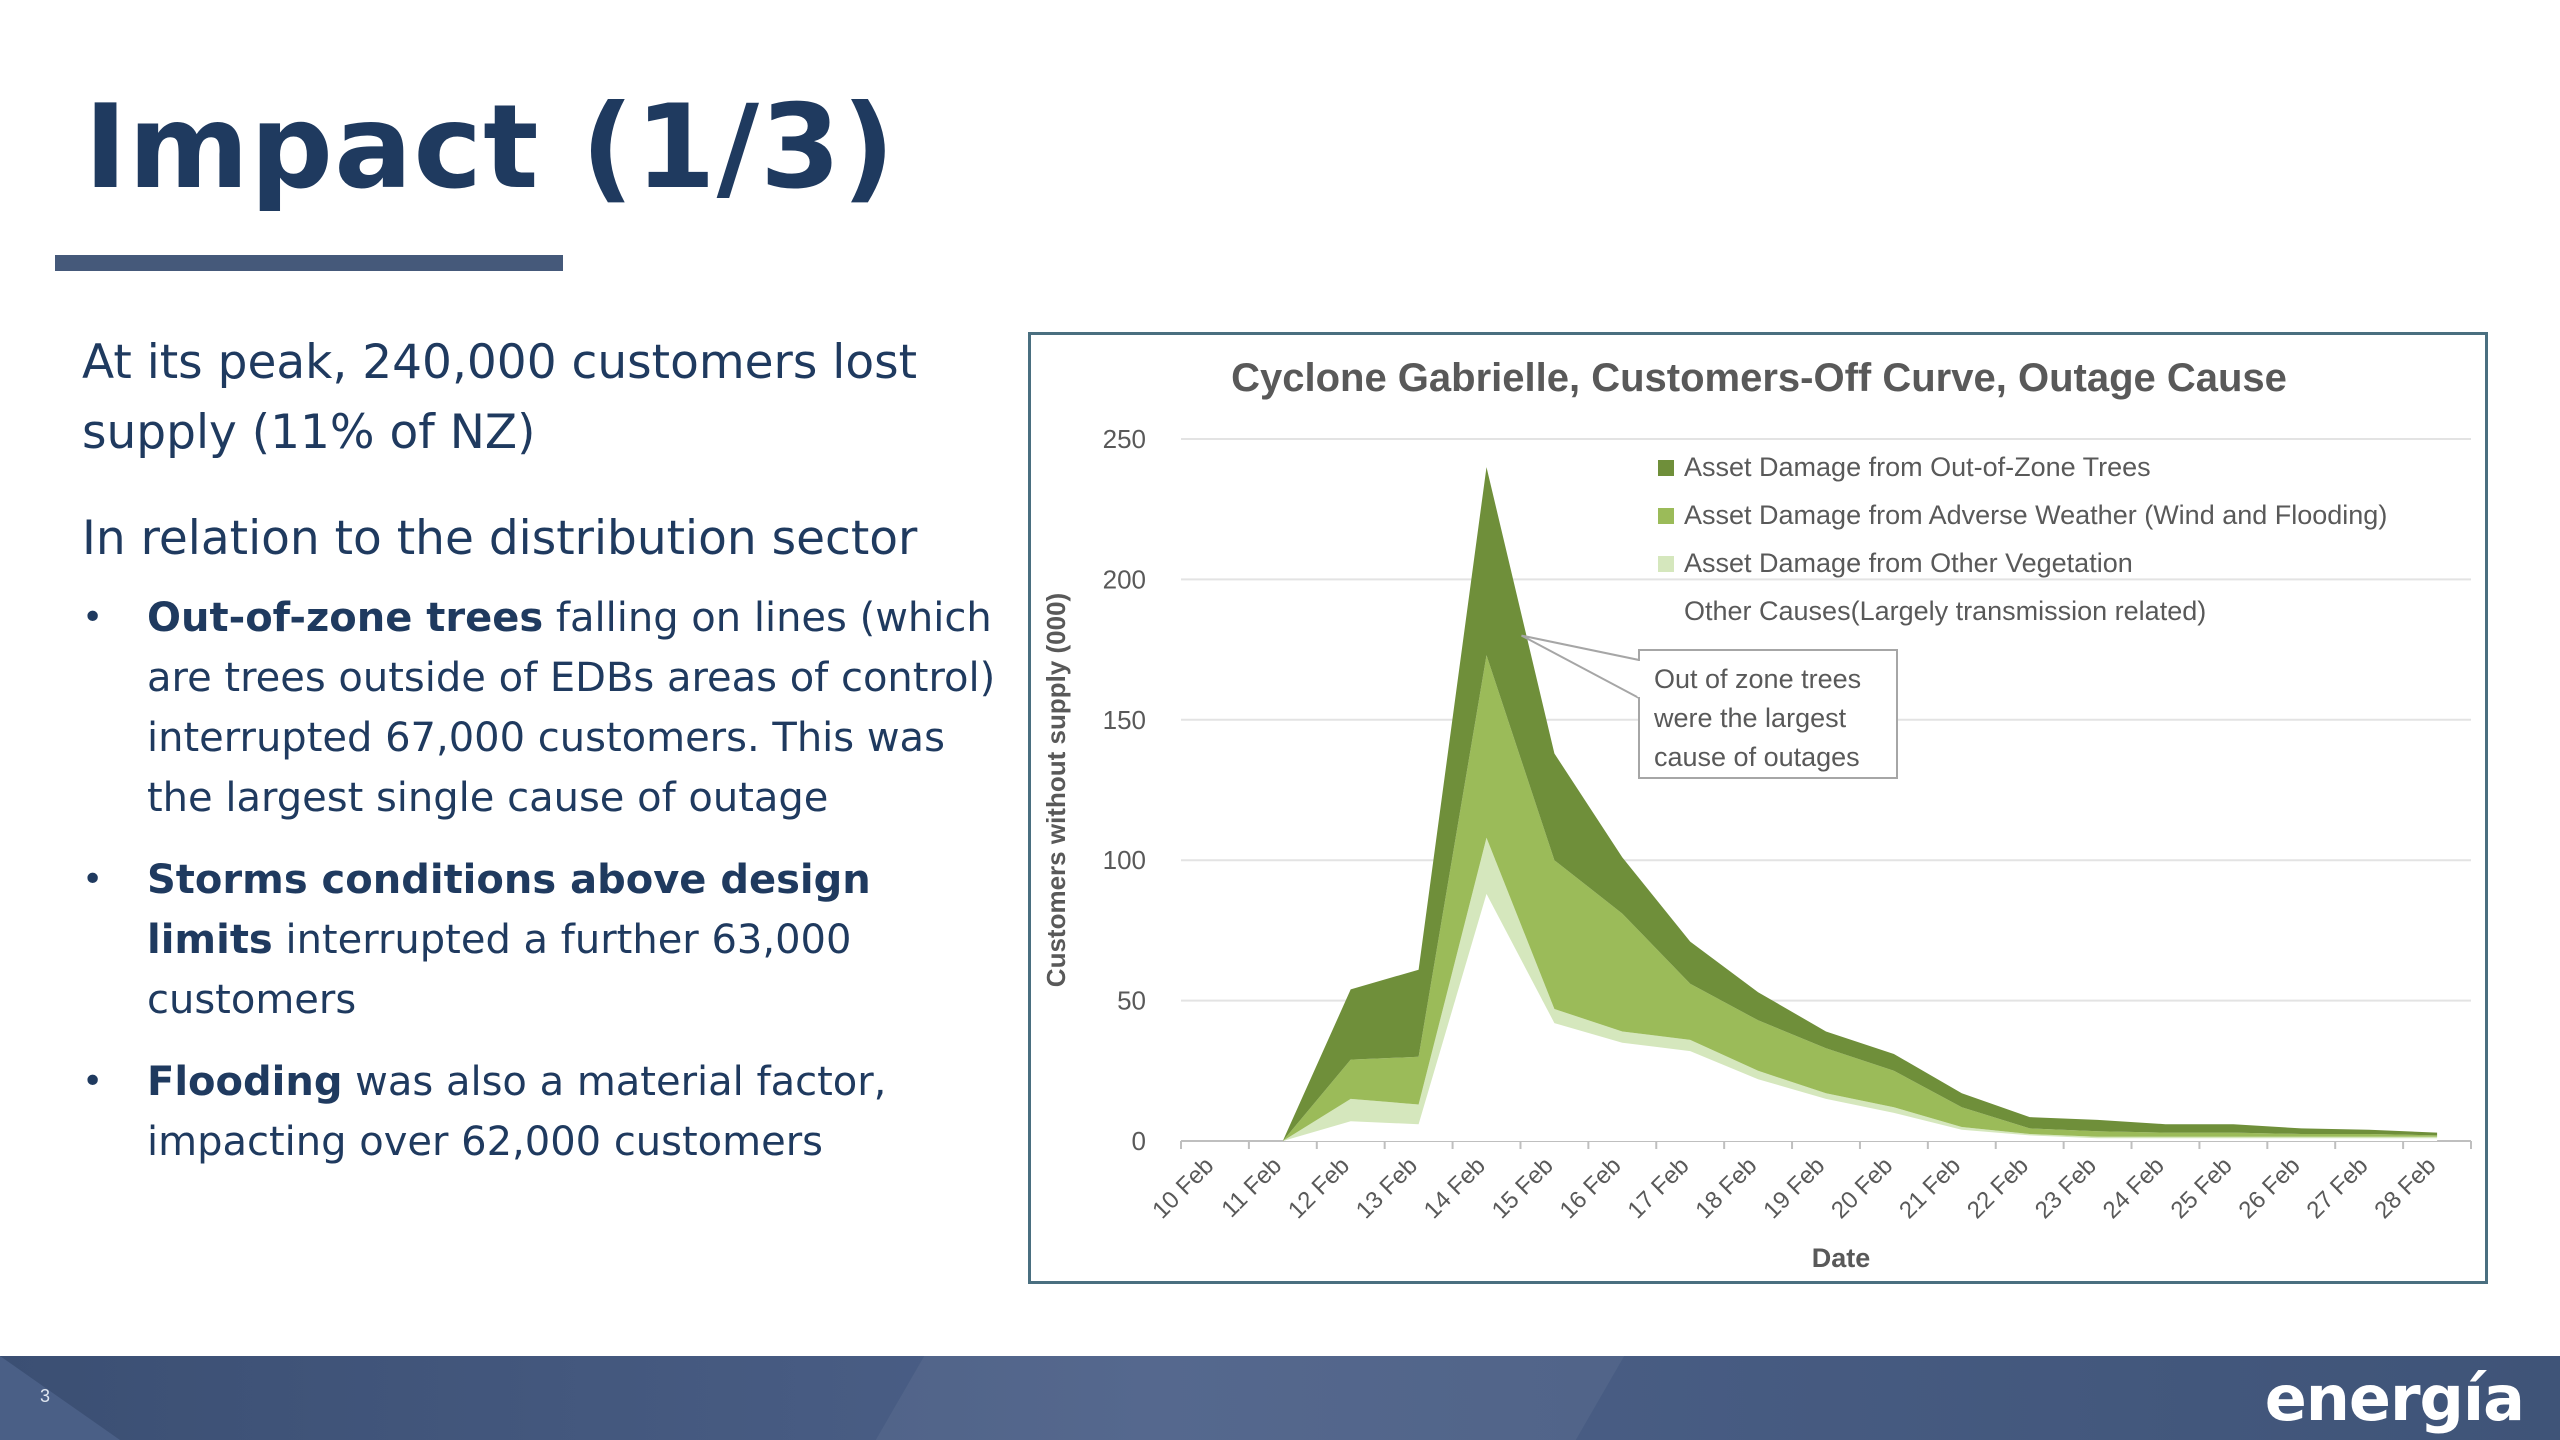 The width and height of the screenshot is (2560, 1440). Describe the element at coordinates (245, 1082) in the screenshot. I see `bullet-bold: Flooding` at that location.